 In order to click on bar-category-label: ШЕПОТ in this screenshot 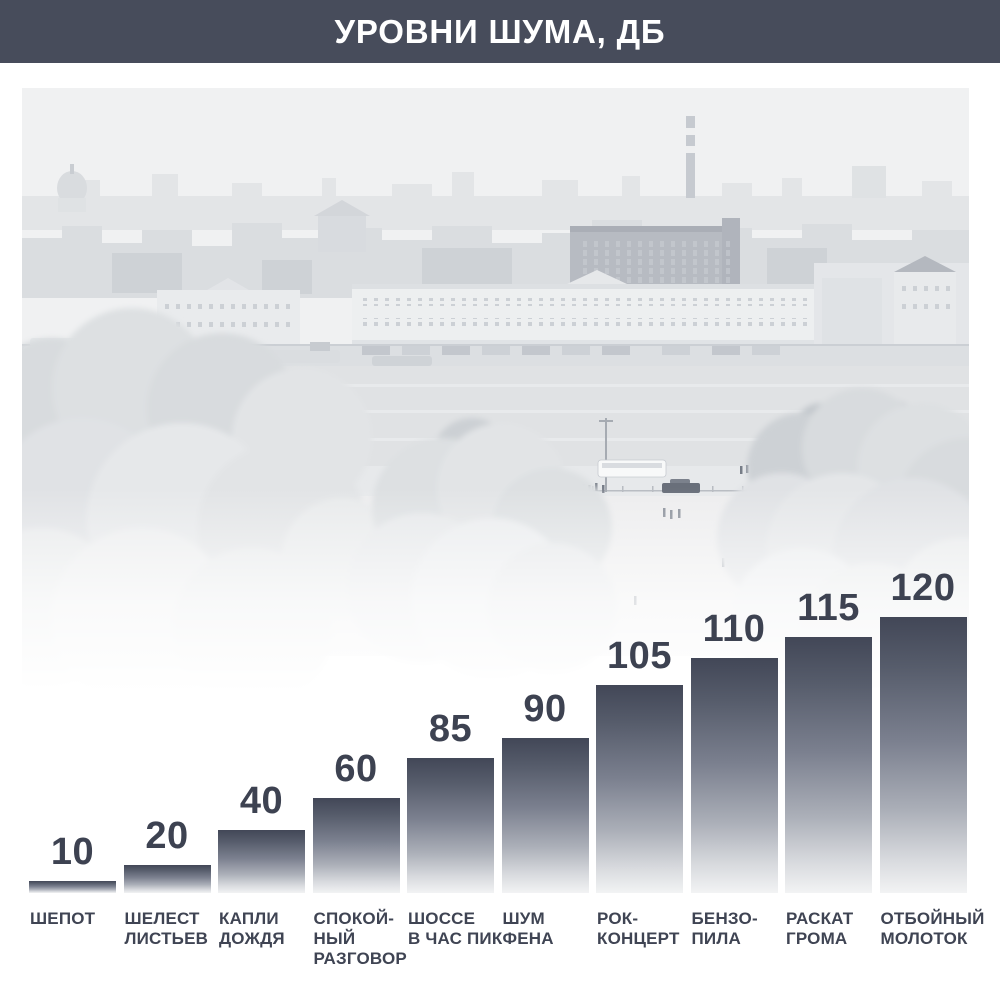, I will do `click(78, 919)`.